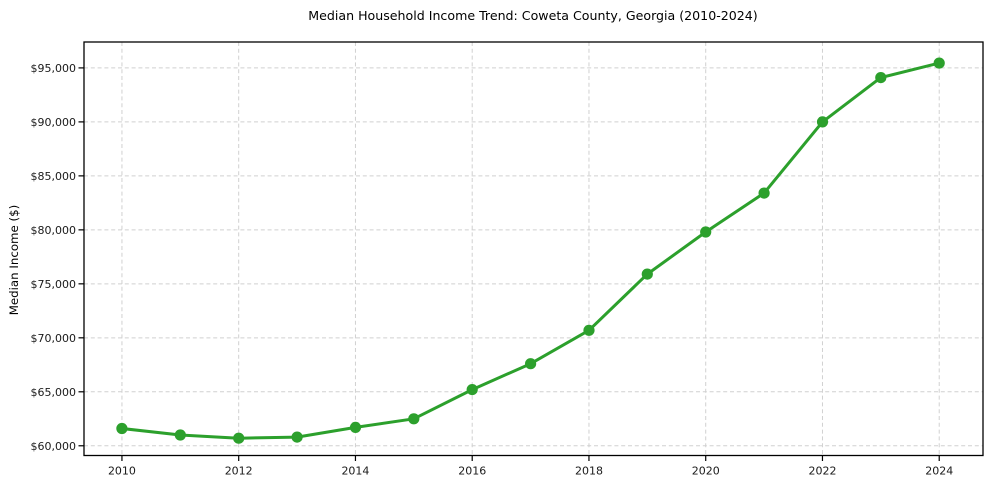  Describe the element at coordinates (239, 471) in the screenshot. I see `x-tick-label: 2012` at that location.